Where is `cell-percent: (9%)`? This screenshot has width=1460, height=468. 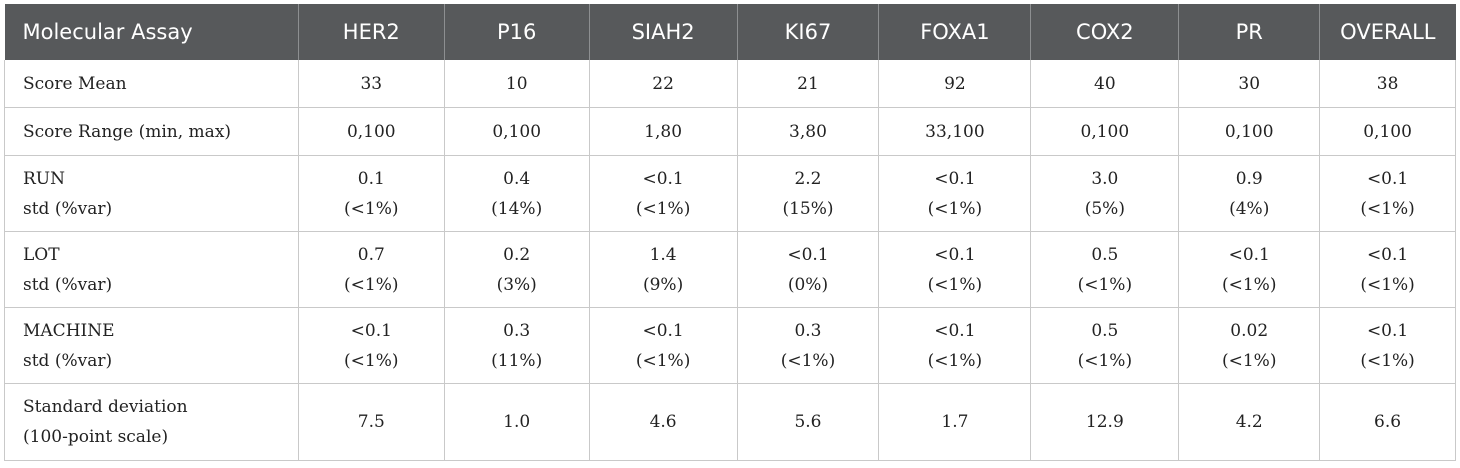 cell-percent: (9%) is located at coordinates (663, 284).